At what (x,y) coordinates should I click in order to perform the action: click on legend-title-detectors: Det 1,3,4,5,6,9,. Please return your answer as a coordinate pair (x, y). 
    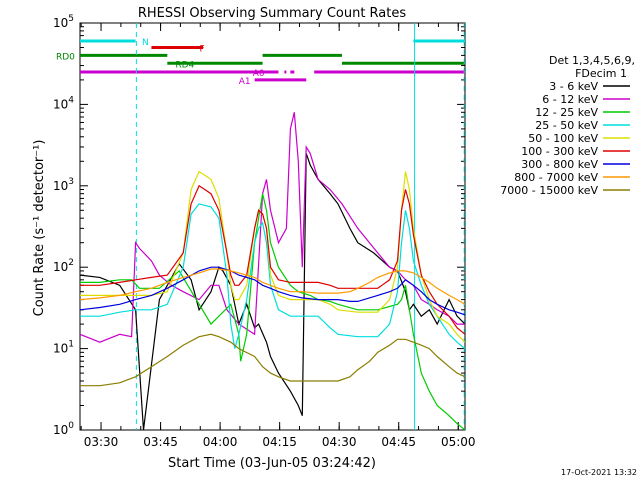
    Looking at the image, I should click on (592, 60).